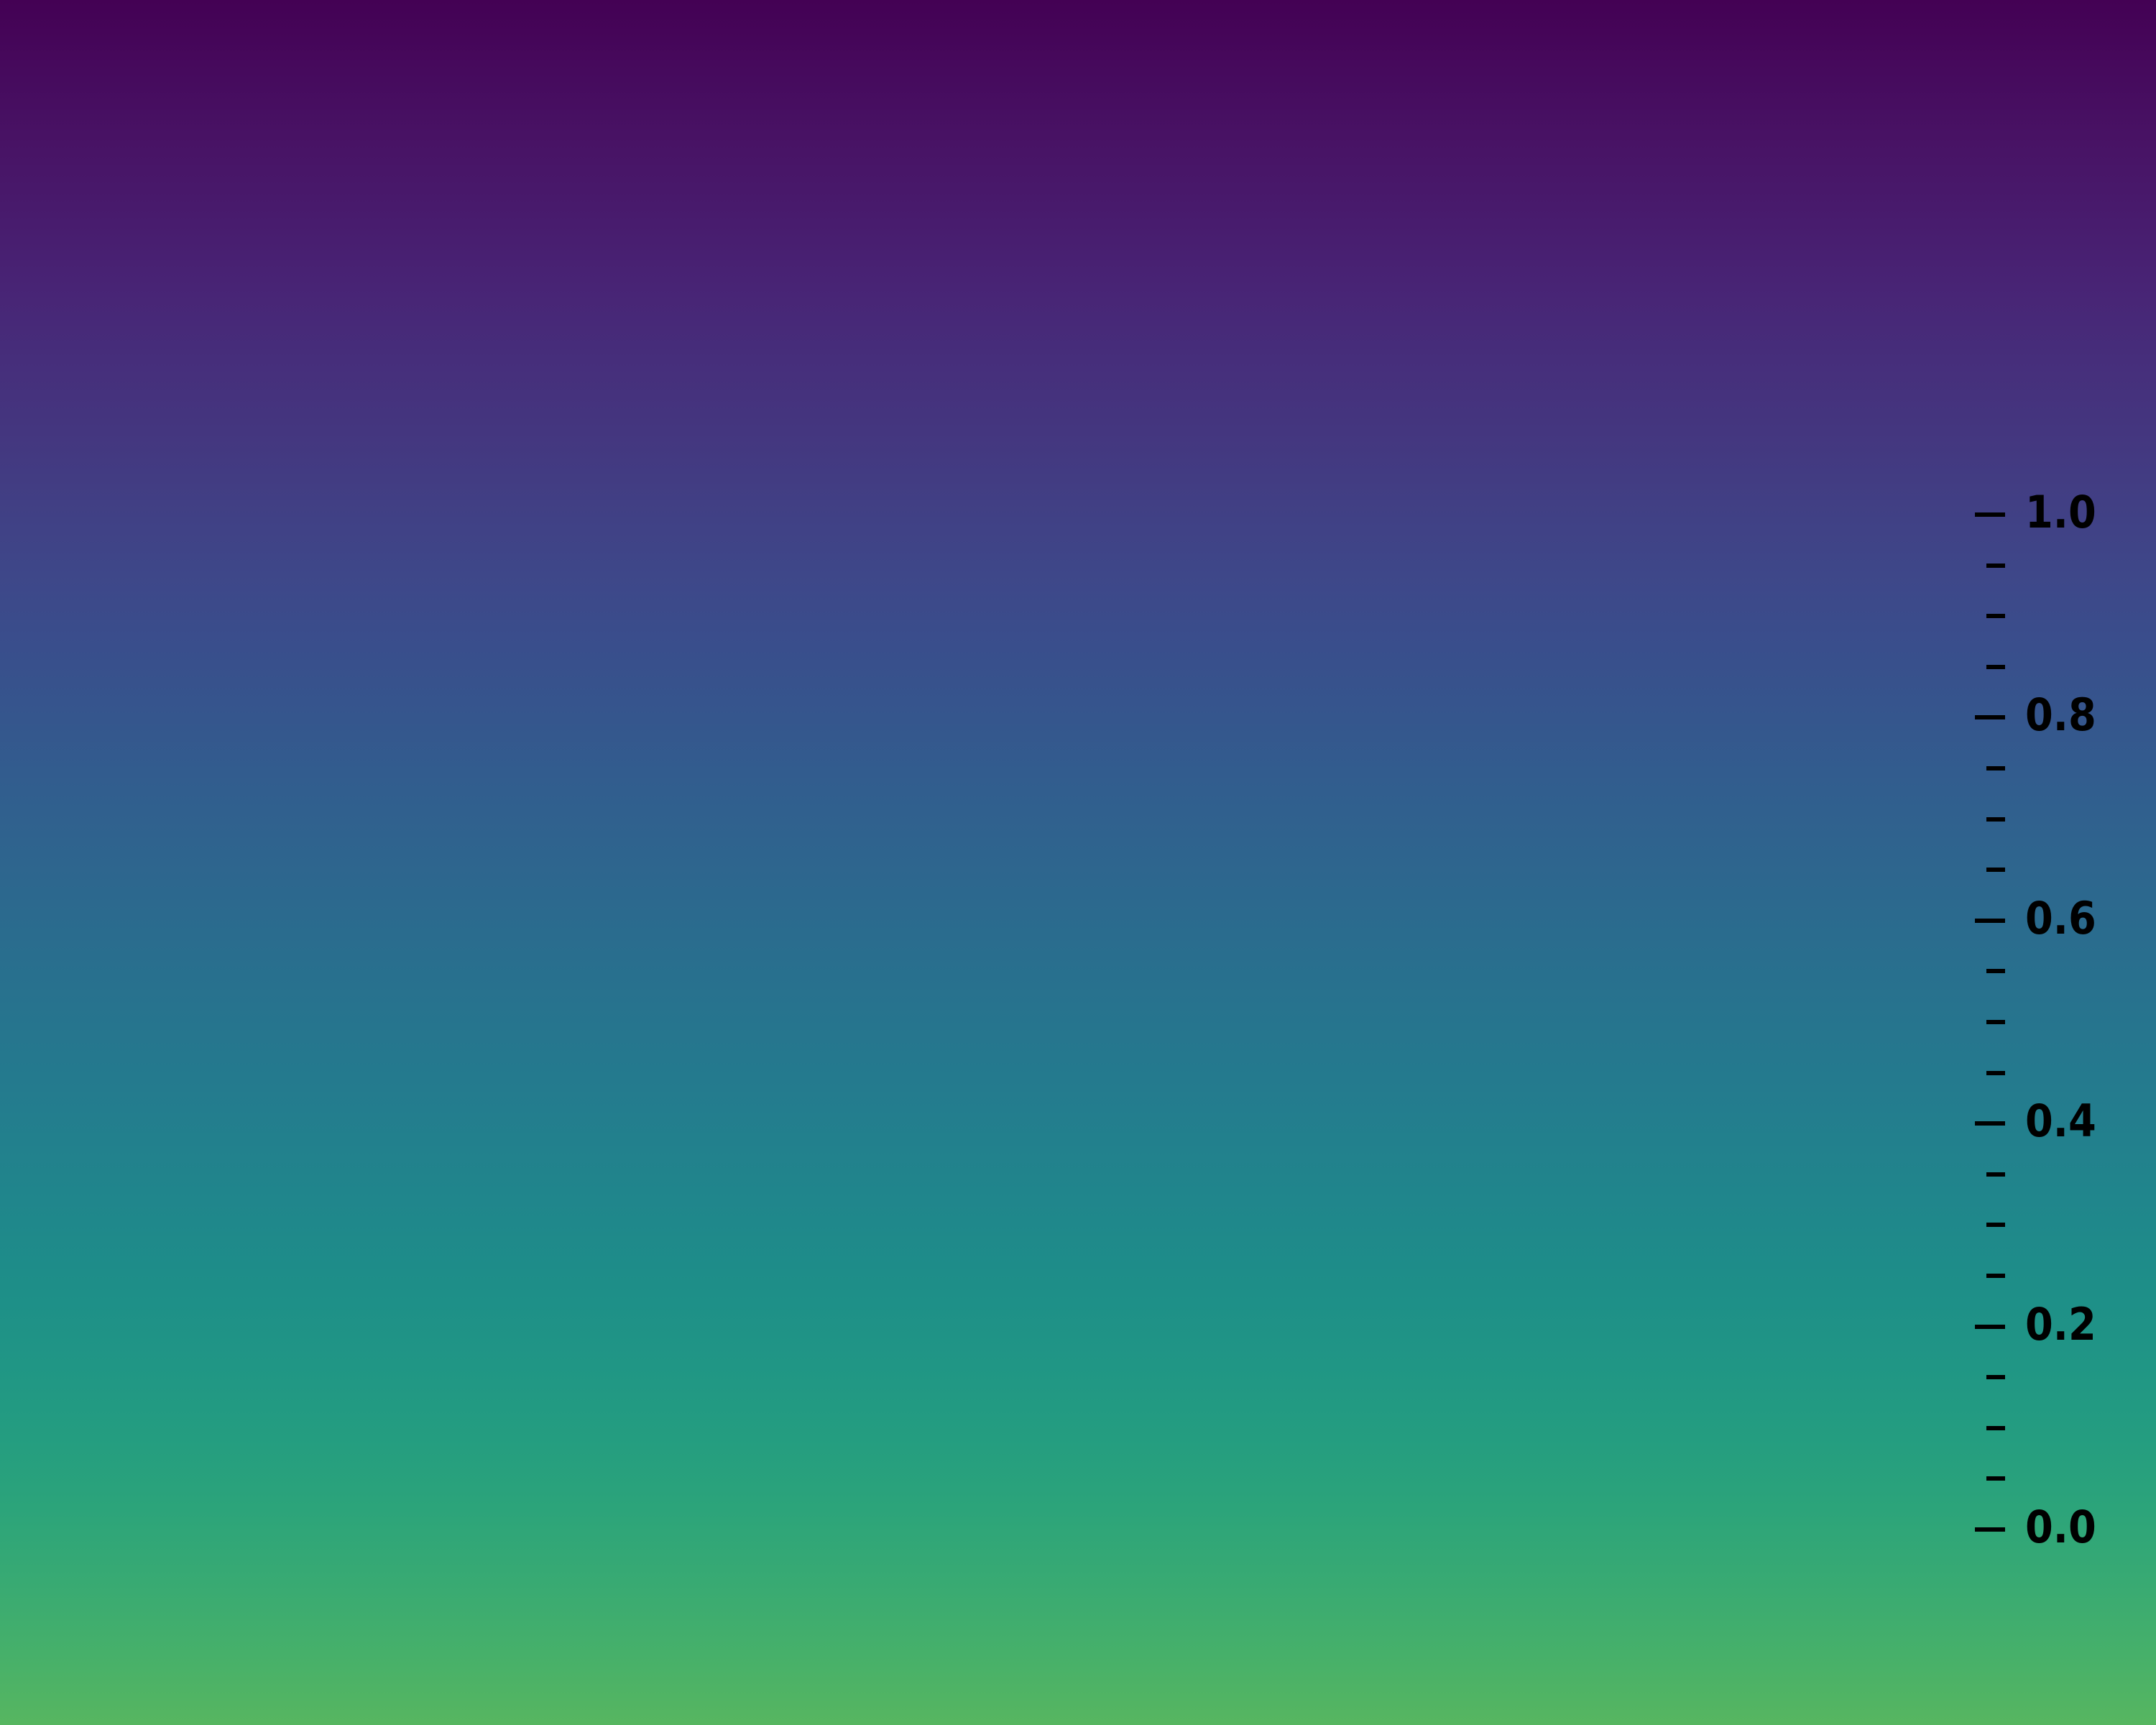  Describe the element at coordinates (2060, 917) in the screenshot. I see `colorbar-tick-label: 0.6` at that location.